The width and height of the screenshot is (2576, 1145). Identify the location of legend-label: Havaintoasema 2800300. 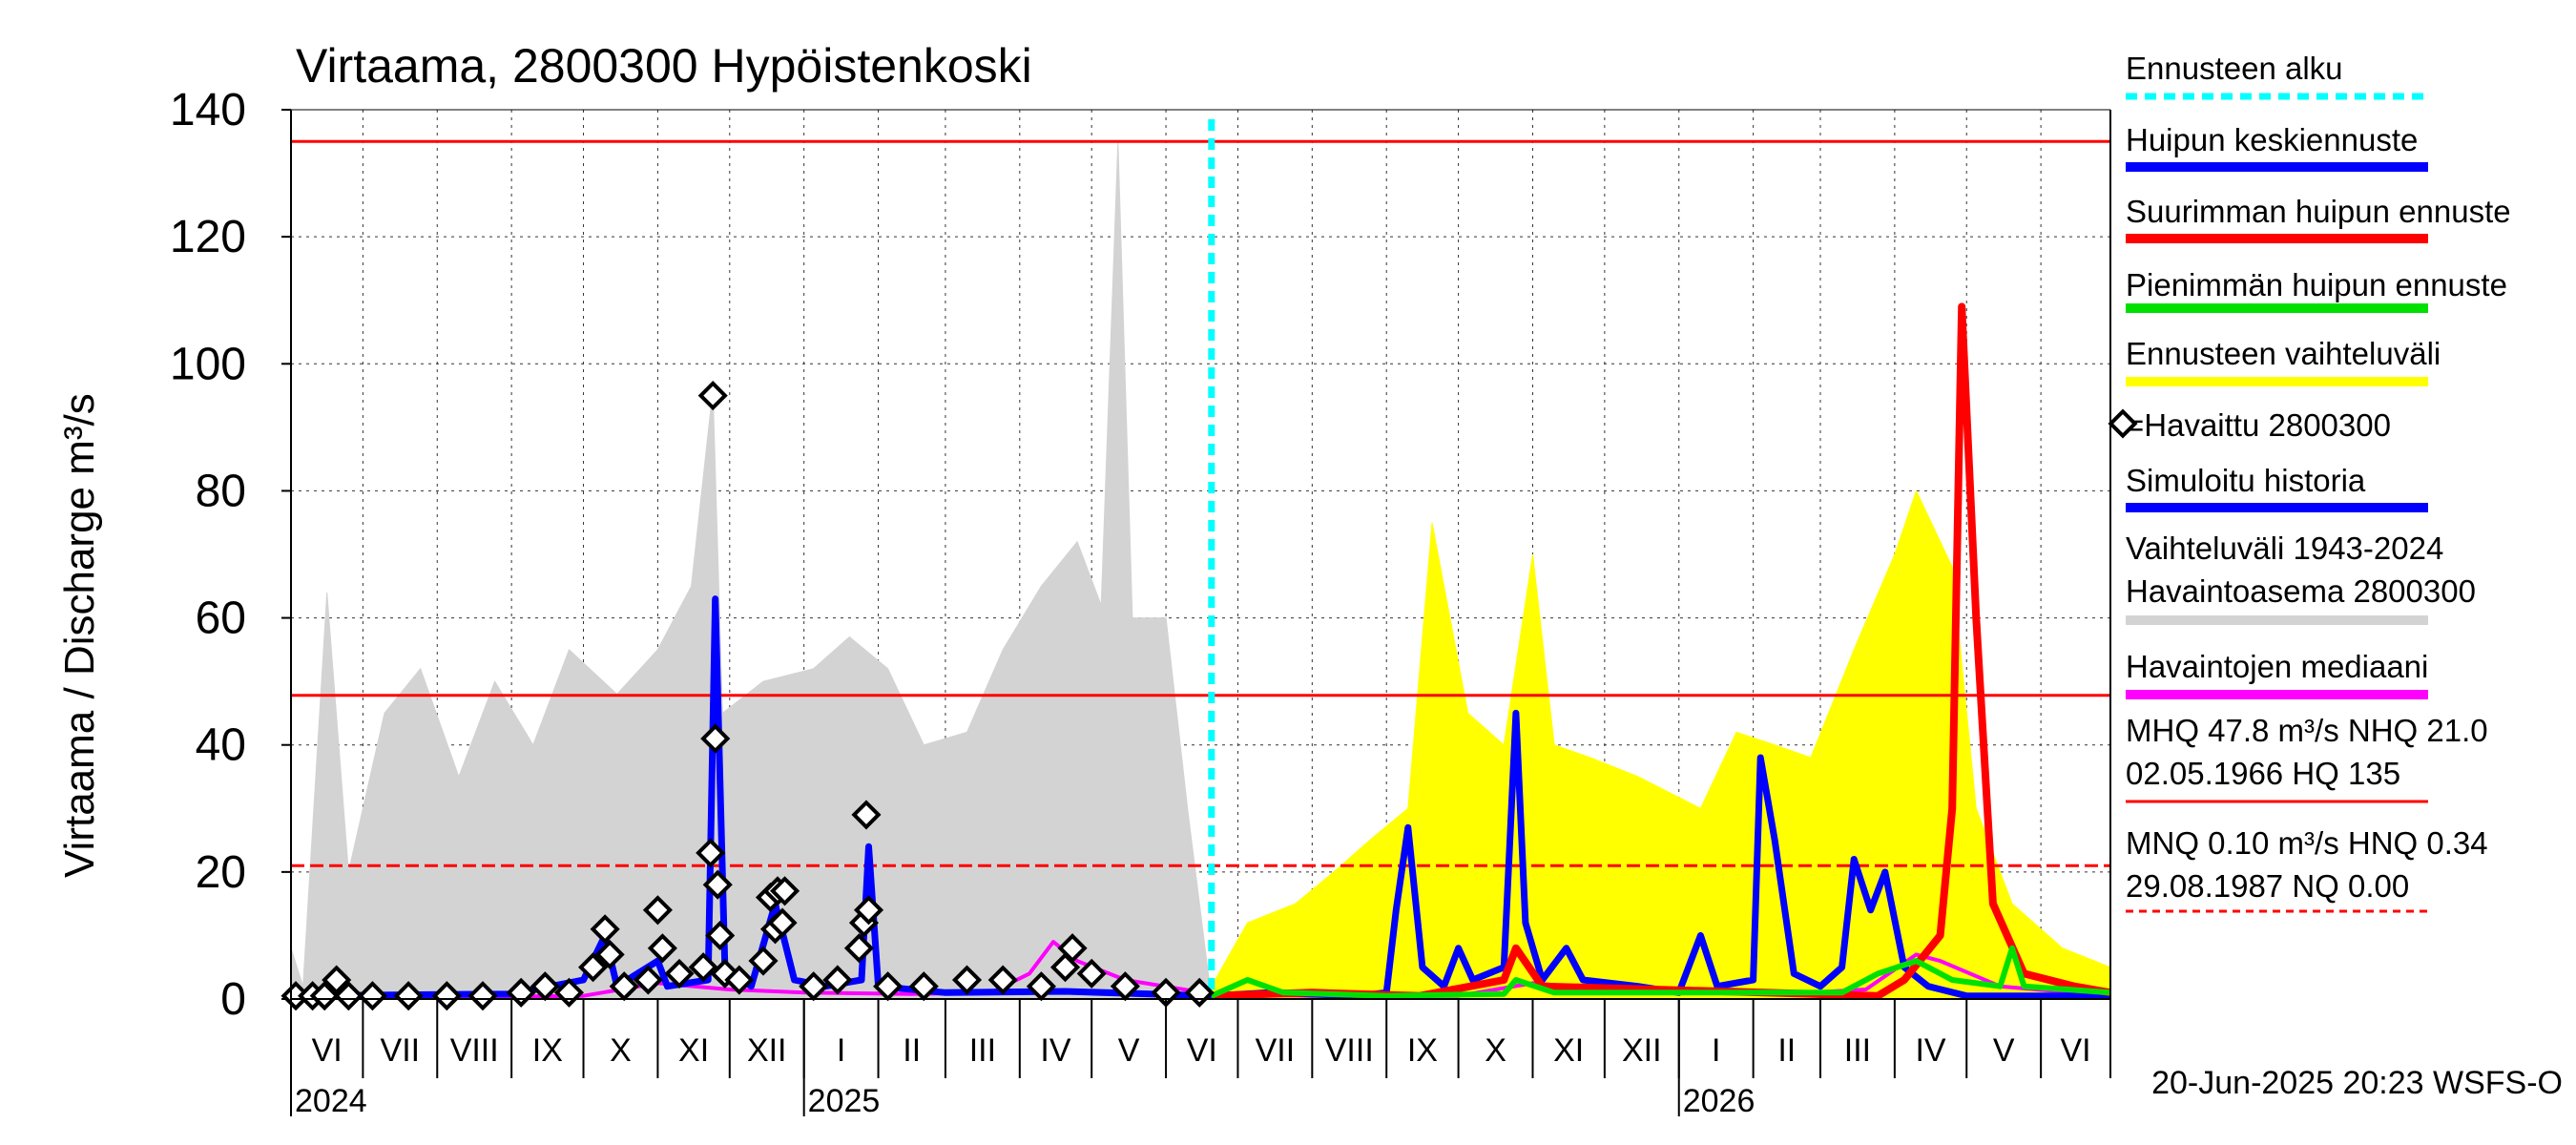
(2301, 591).